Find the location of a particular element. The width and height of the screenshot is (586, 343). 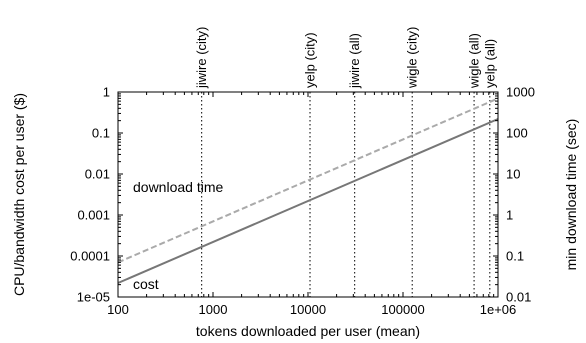

vertical-marker-label: jiwire (city) is located at coordinates (201, 58).